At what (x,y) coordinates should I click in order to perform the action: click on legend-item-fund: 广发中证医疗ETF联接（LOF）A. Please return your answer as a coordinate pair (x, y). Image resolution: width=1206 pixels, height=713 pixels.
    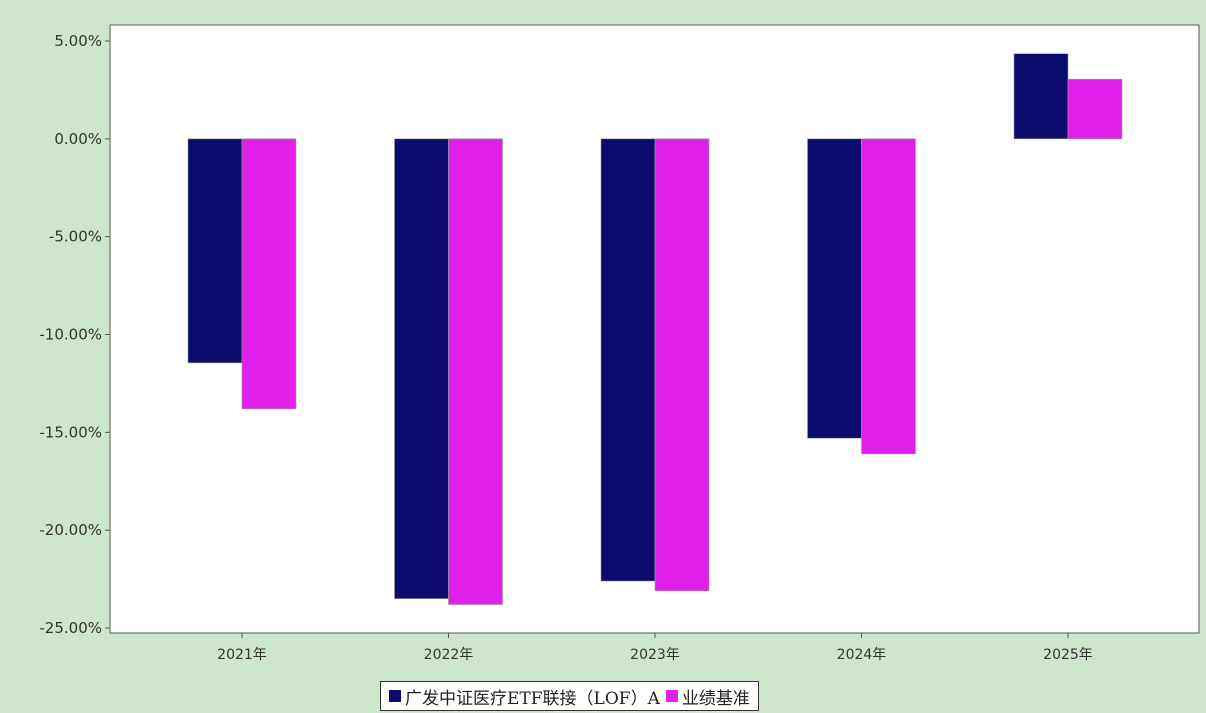
    Looking at the image, I should click on (524, 696).